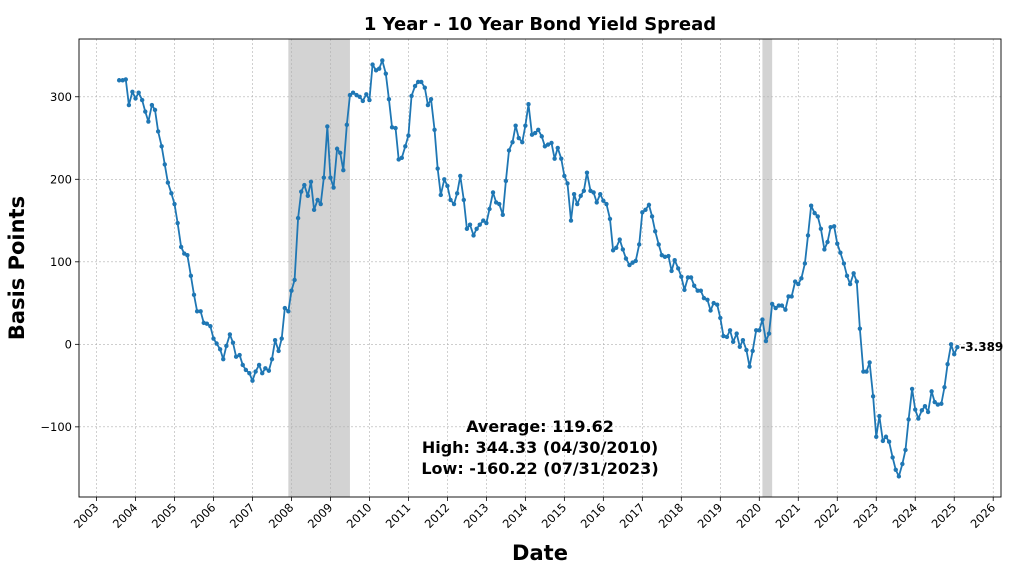 This screenshot has height=585, width=1024. I want to click on x-tick-label: 2005, so click(164, 515).